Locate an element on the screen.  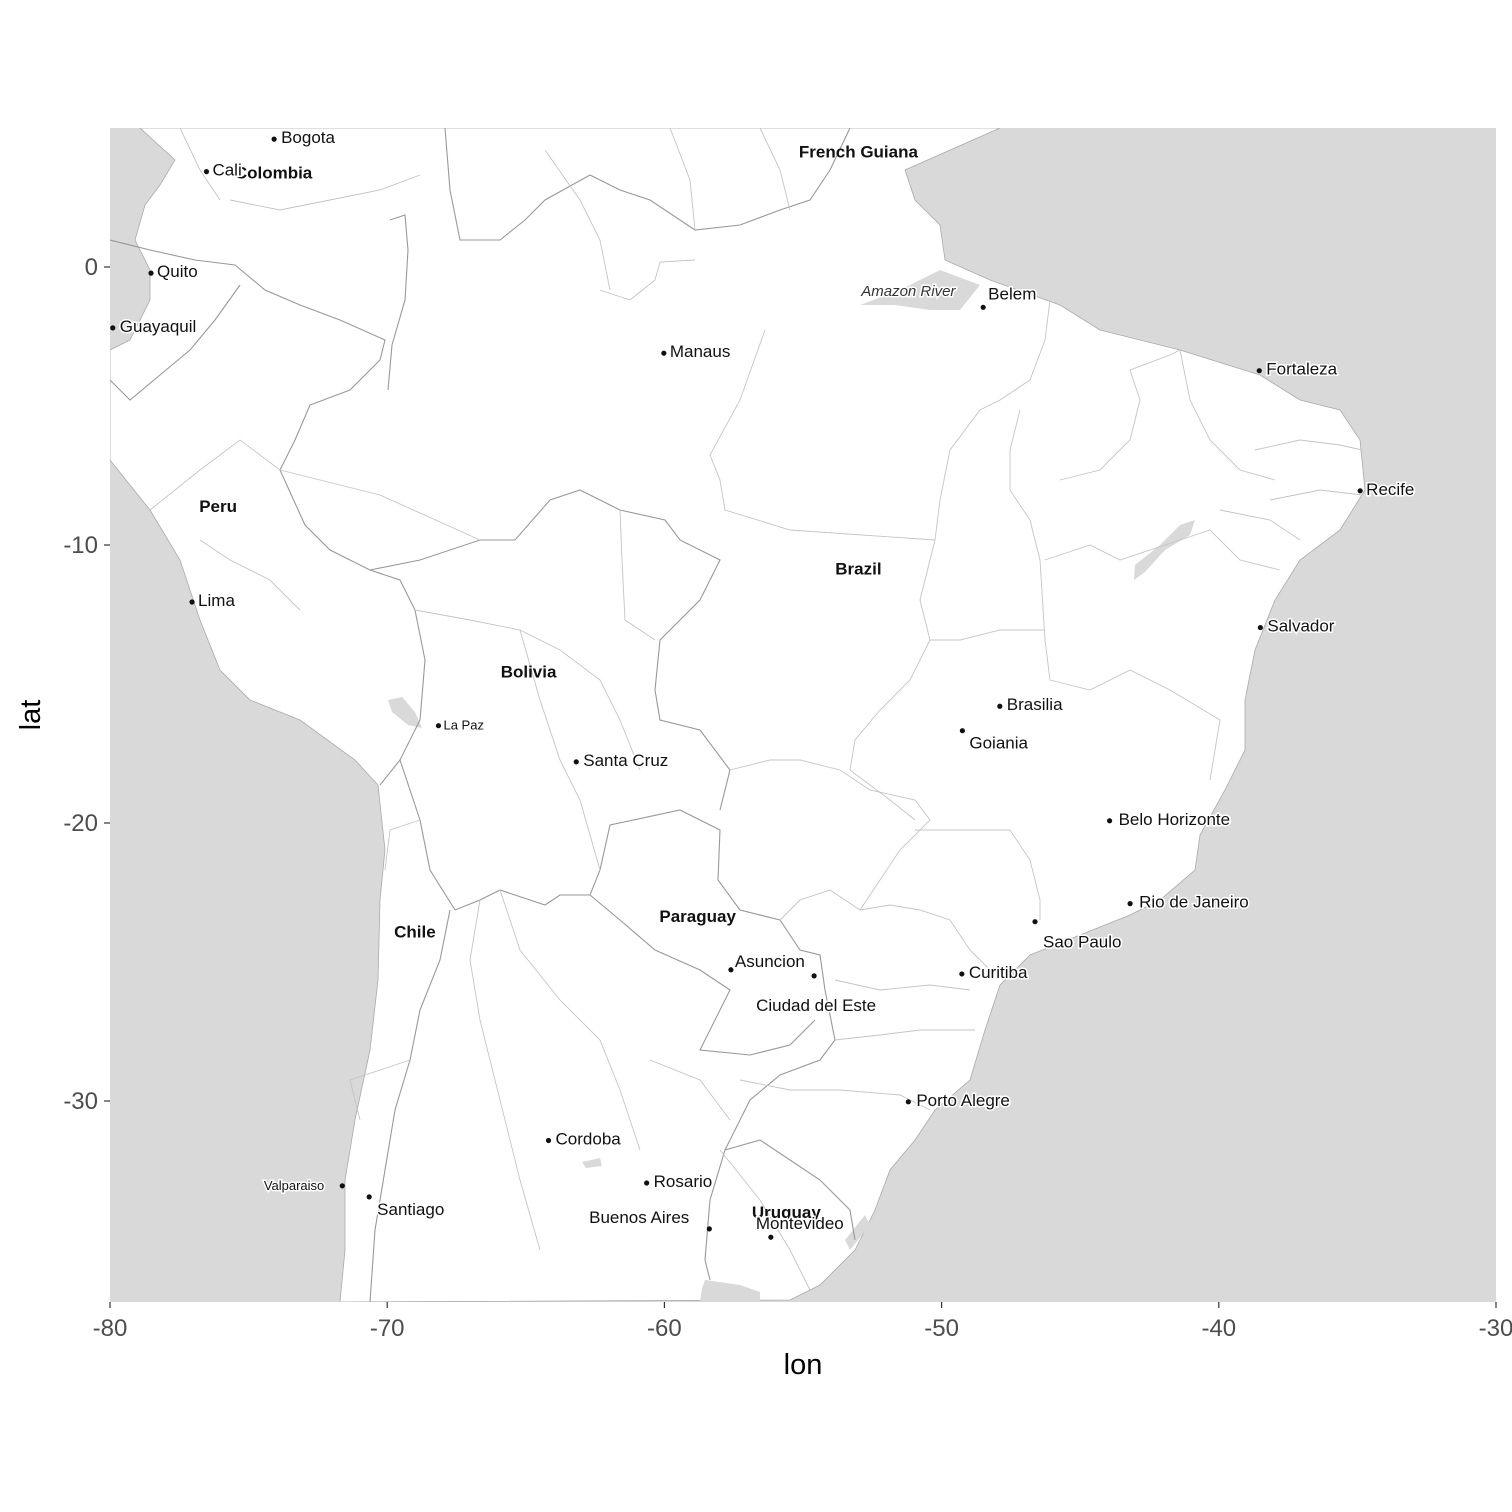
x-tick-label: -60 is located at coordinates (664, 1328).